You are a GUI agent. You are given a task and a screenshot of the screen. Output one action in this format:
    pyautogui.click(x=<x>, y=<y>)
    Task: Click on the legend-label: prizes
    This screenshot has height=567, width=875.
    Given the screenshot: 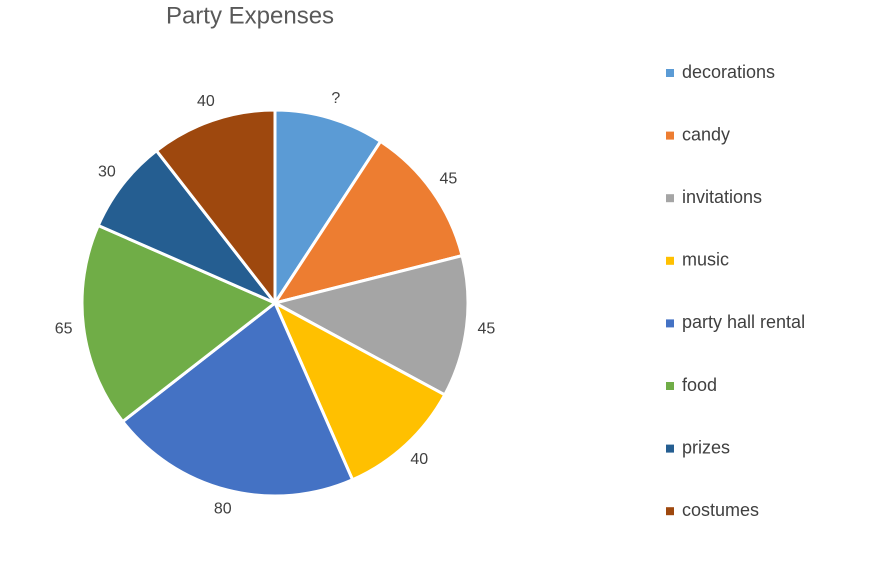 What is the action you would take?
    pyautogui.click(x=706, y=447)
    